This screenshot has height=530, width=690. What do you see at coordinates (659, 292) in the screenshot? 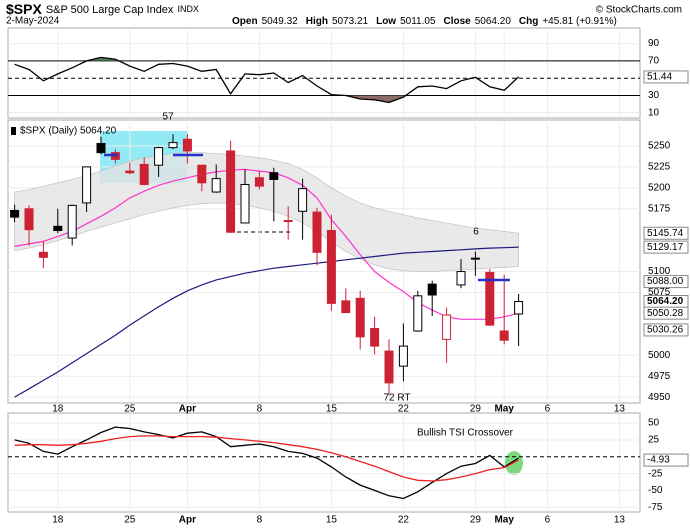
I see `y-tick-label: 5075` at bounding box center [659, 292].